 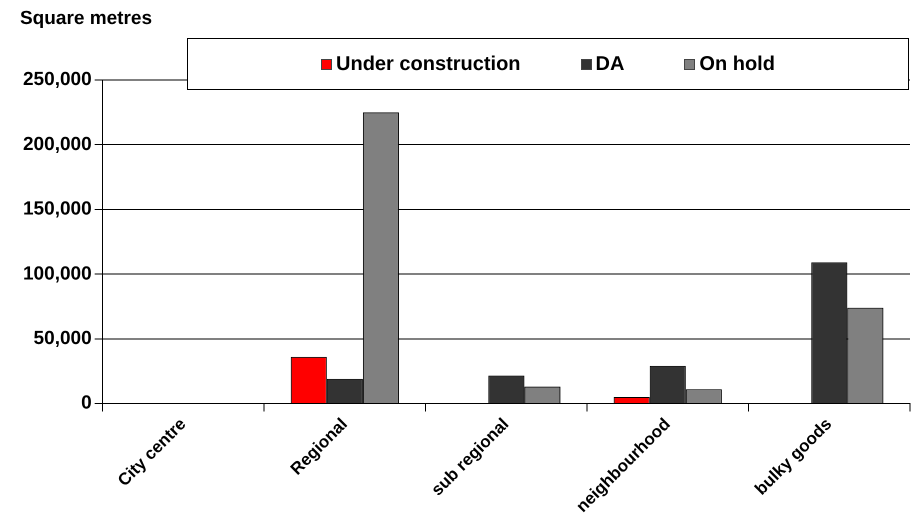 What do you see at coordinates (736, 64) in the screenshot?
I see `legend-label: On hold` at bounding box center [736, 64].